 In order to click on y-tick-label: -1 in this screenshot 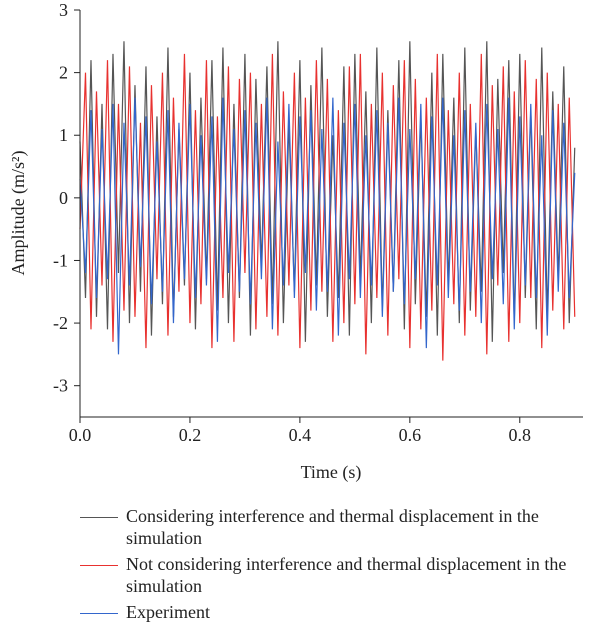, I will do `click(60, 260)`.